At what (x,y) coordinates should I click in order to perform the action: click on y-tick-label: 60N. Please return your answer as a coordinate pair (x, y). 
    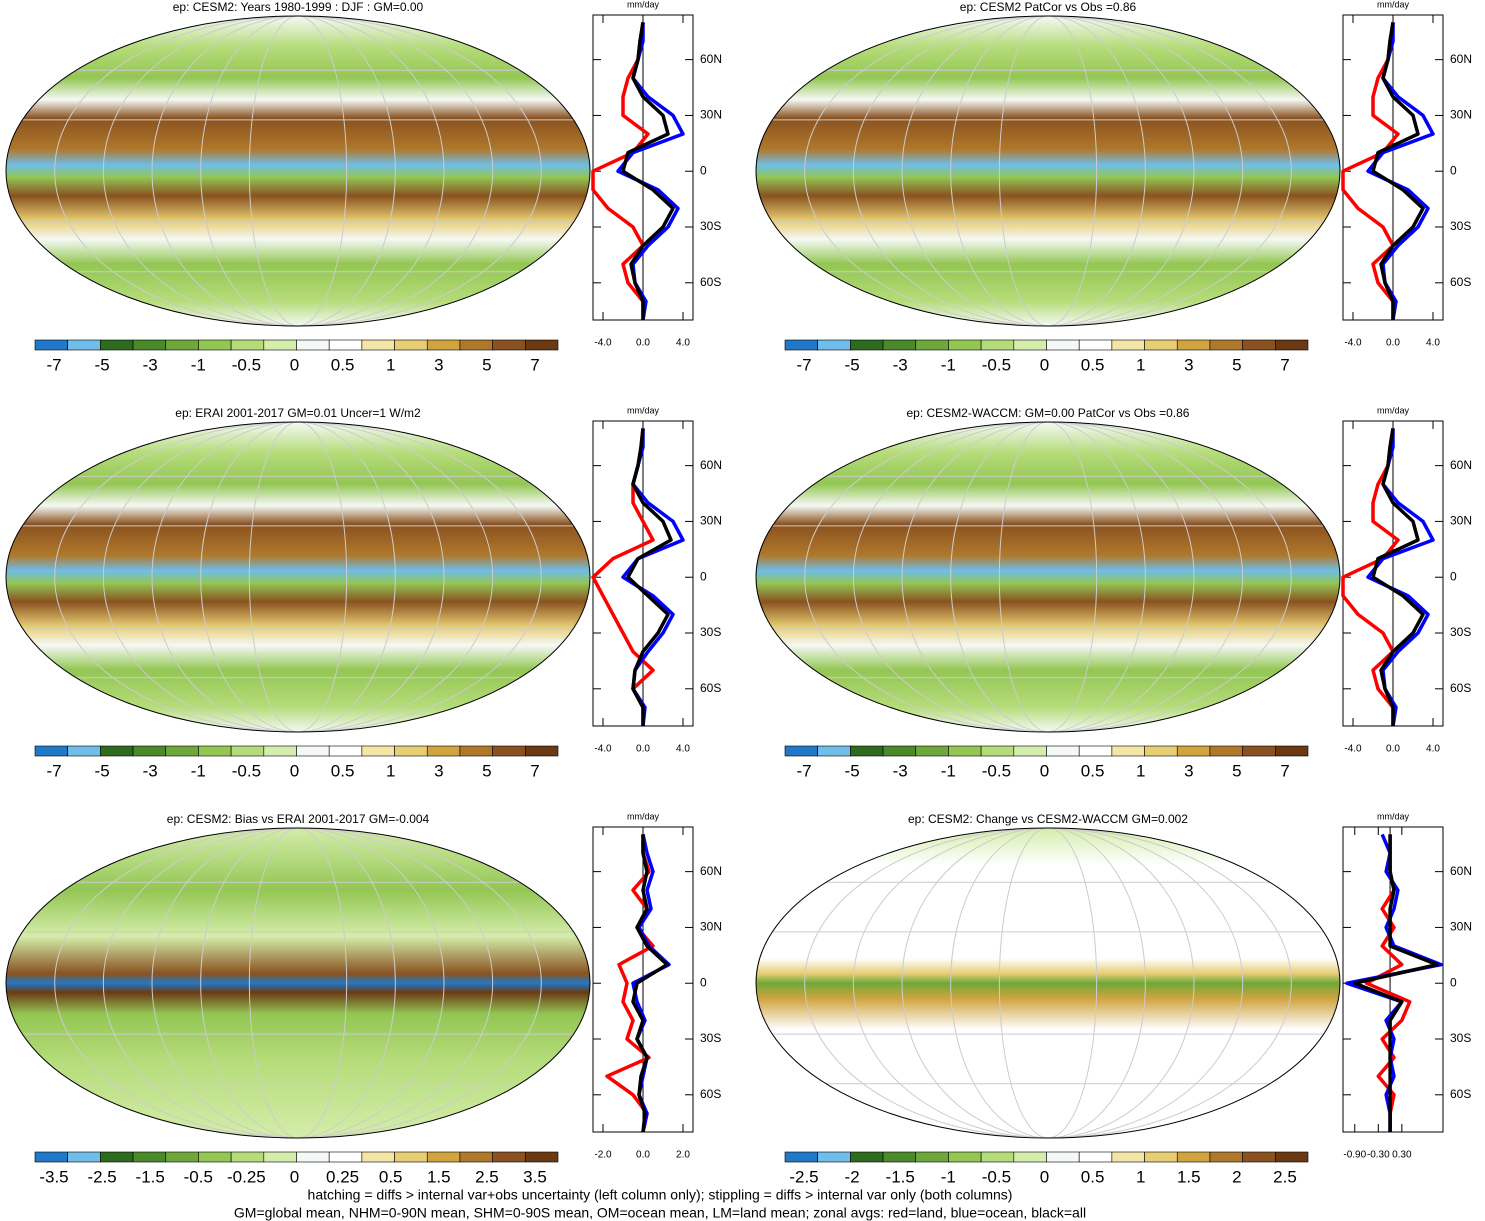
    Looking at the image, I should click on (1461, 465).